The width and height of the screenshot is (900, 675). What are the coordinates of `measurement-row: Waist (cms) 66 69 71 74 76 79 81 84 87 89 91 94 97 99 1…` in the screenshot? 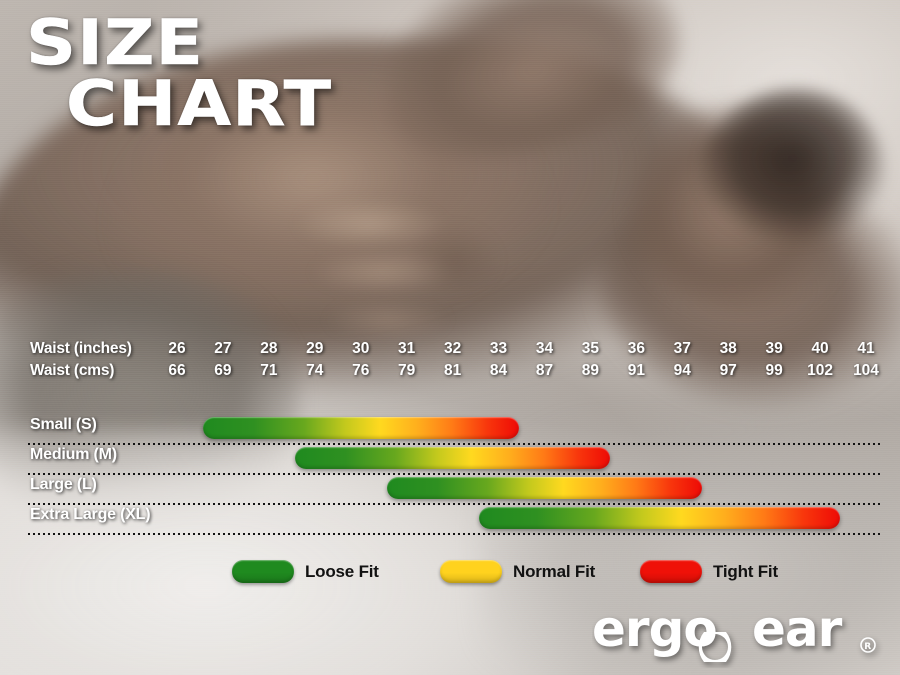 It's located at (450, 373).